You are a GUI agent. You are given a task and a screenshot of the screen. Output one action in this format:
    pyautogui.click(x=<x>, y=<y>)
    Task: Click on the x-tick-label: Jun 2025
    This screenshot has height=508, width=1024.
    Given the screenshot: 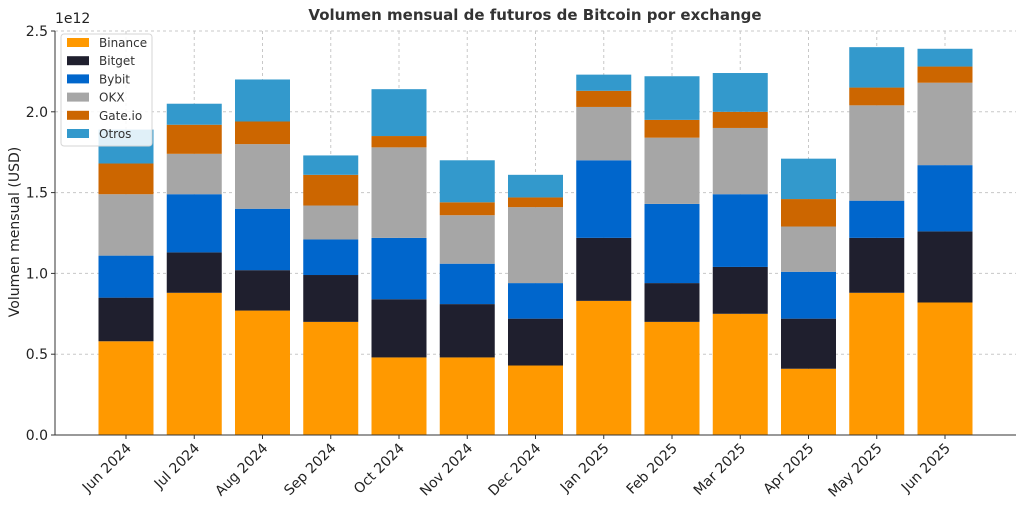 What is the action you would take?
    pyautogui.click(x=926, y=469)
    